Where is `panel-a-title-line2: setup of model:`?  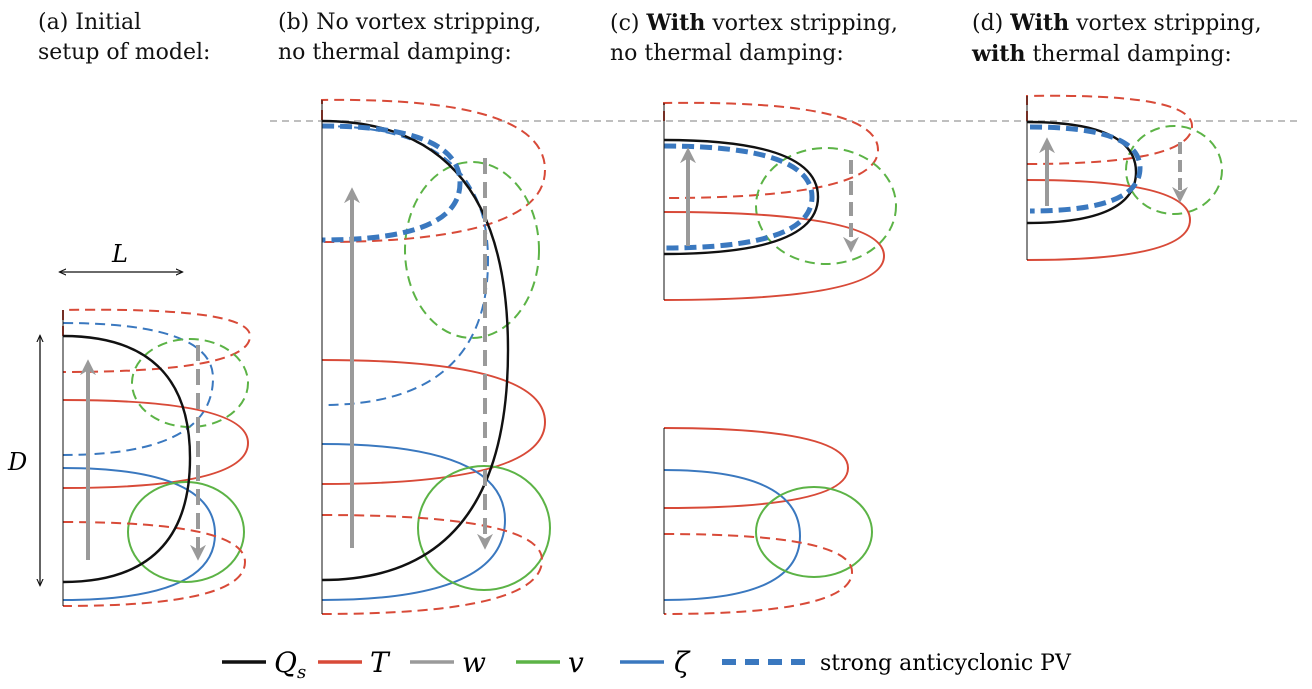 panel-a-title-line2: setup of model: is located at coordinates (124, 52).